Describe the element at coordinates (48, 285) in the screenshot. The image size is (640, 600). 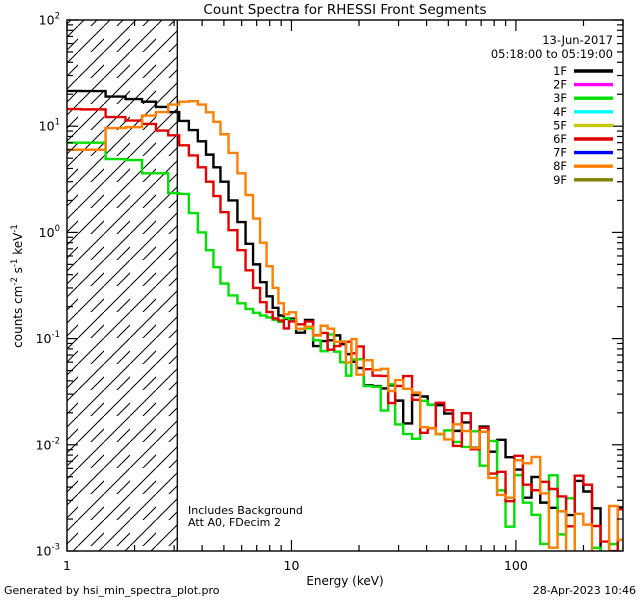
I see `y-axis-tick-labels: 10⁻³ 10⁻² 10⁻¹ 10⁰ 10¹ 10²` at that location.